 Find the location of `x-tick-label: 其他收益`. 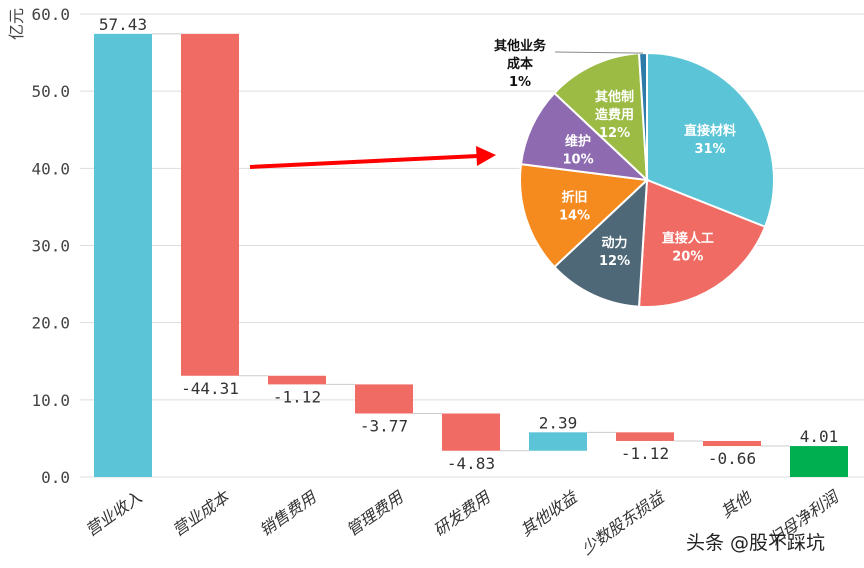

x-tick-label: 其他收益 is located at coordinates (549, 513).